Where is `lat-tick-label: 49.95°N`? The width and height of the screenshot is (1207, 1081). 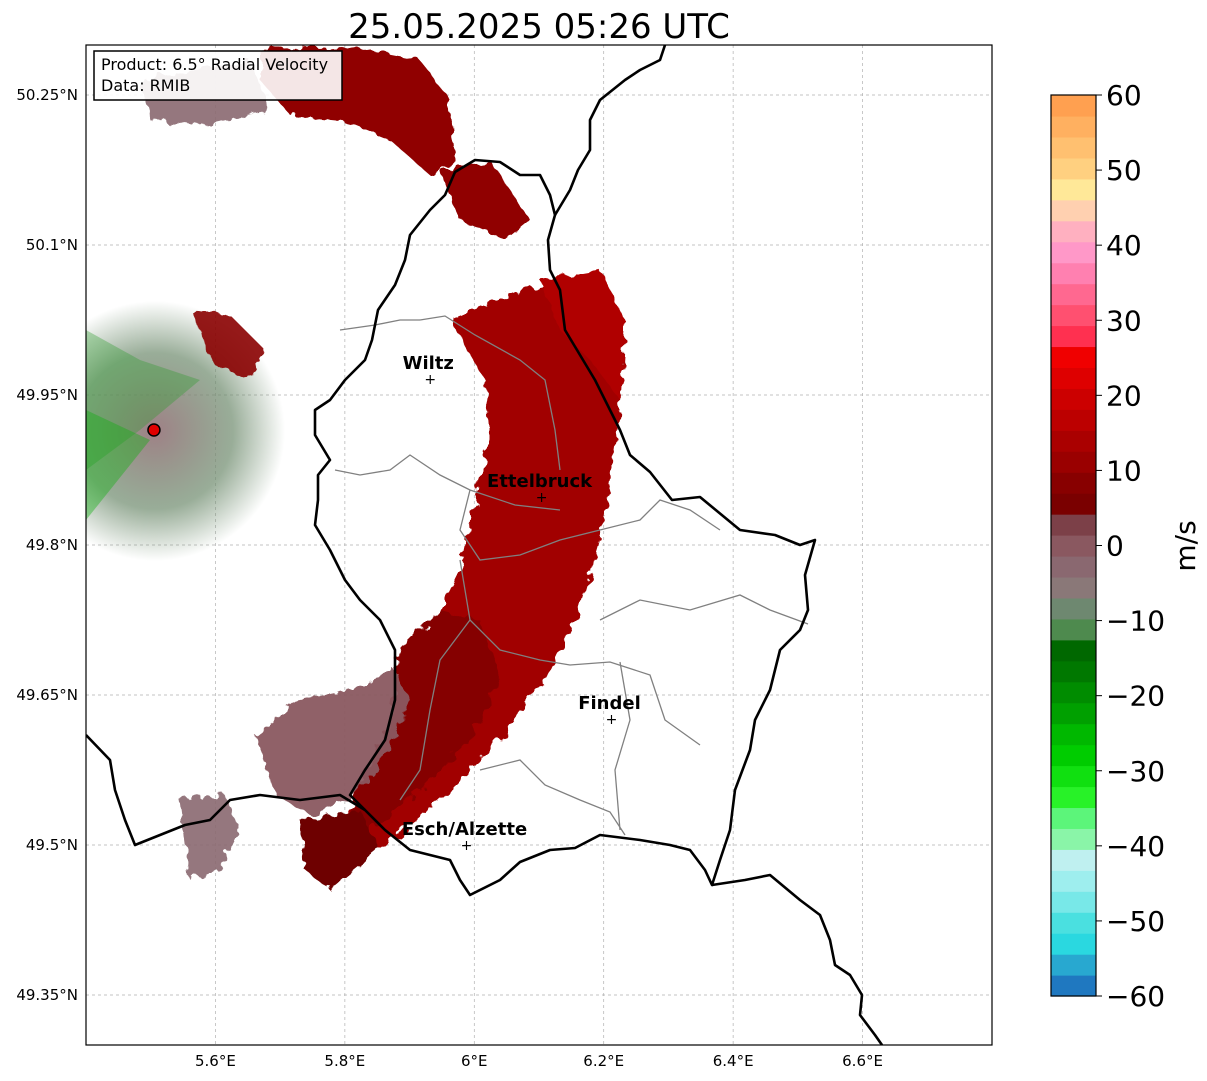 lat-tick-label: 49.95°N is located at coordinates (47, 395).